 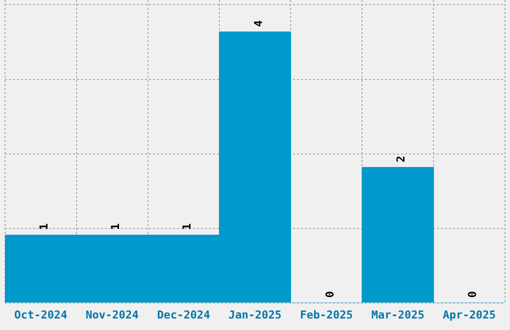 I want to click on x-tick-label: Dec-2024, so click(x=183, y=315).